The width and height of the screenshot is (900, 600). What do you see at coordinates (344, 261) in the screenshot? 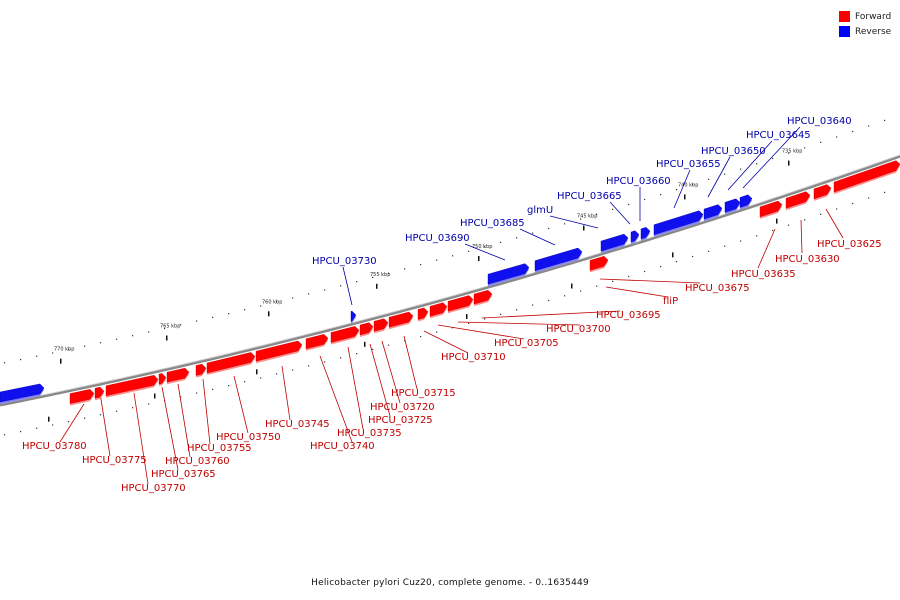
I see `gene-label-hpcu-03730: HPCU_03730` at bounding box center [344, 261].